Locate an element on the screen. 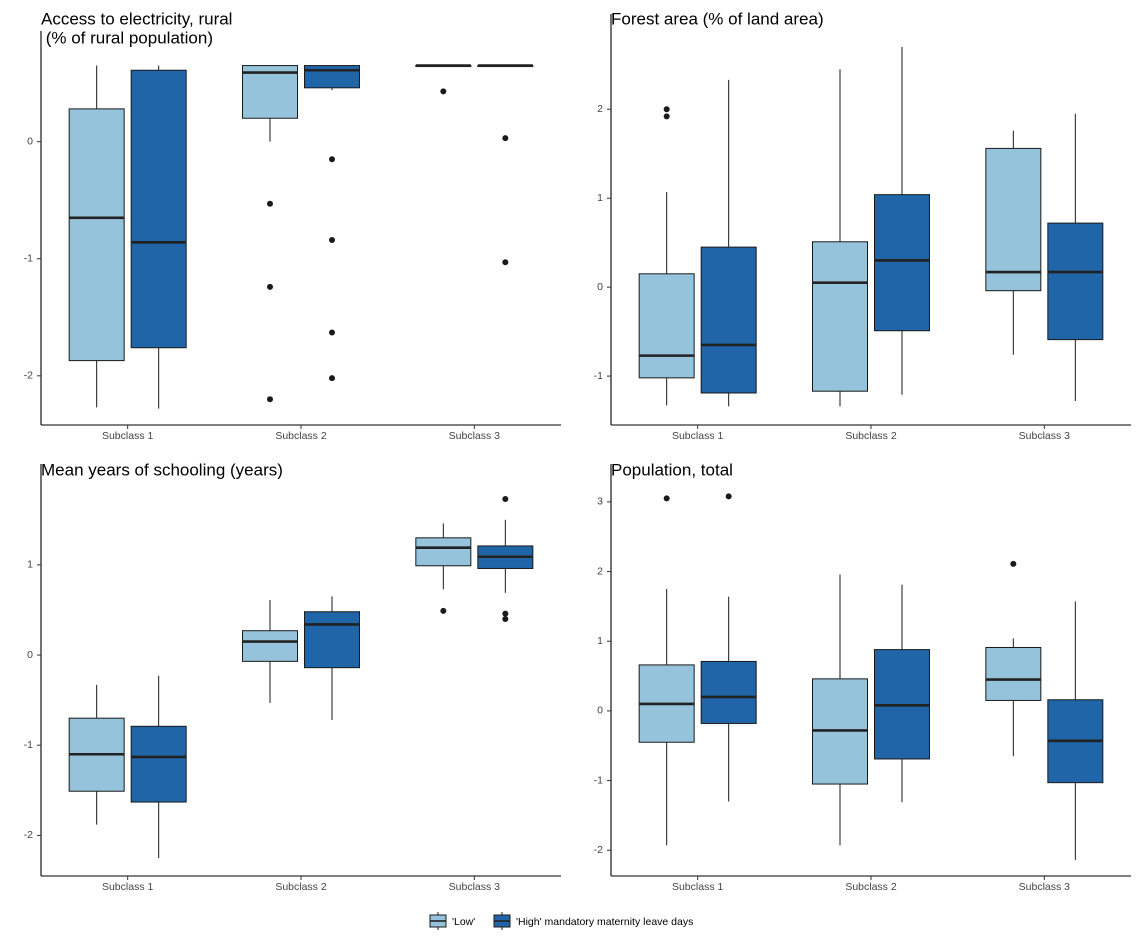  panel-title: Forest area (% of land area) is located at coordinates (717, 18).